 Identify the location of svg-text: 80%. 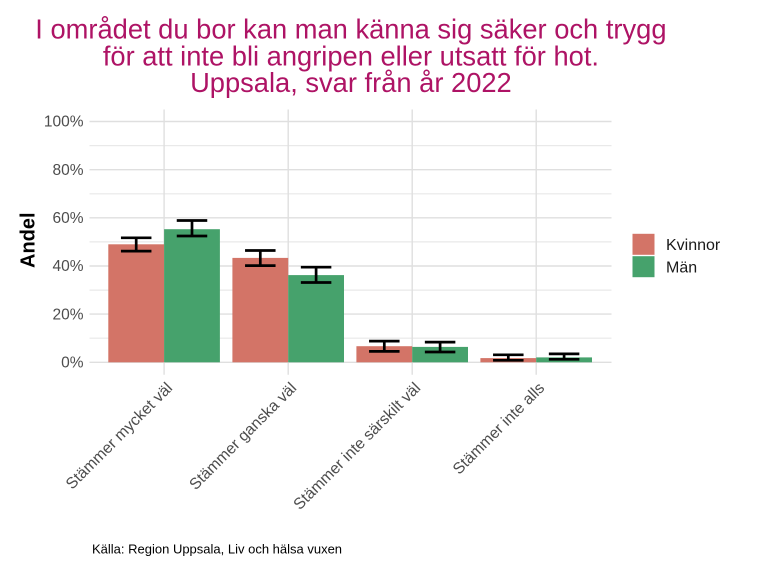
(67, 170).